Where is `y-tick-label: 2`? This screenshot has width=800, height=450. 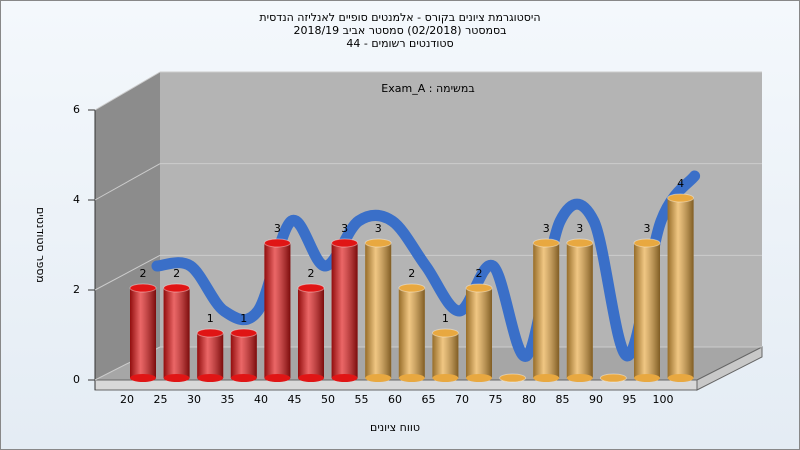 y-tick-label: 2 is located at coordinates (76, 289).